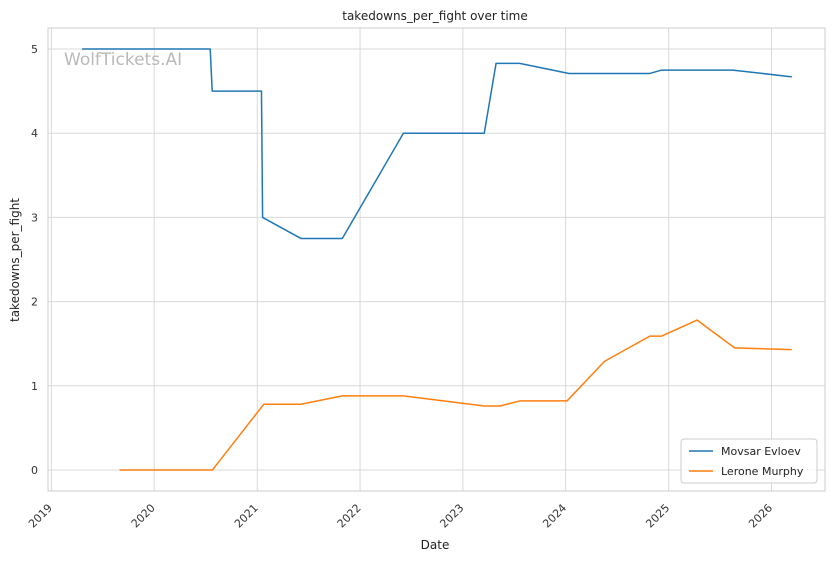 The width and height of the screenshot is (832, 561). What do you see at coordinates (34, 470) in the screenshot?
I see `y-tick-label: 0` at bounding box center [34, 470].